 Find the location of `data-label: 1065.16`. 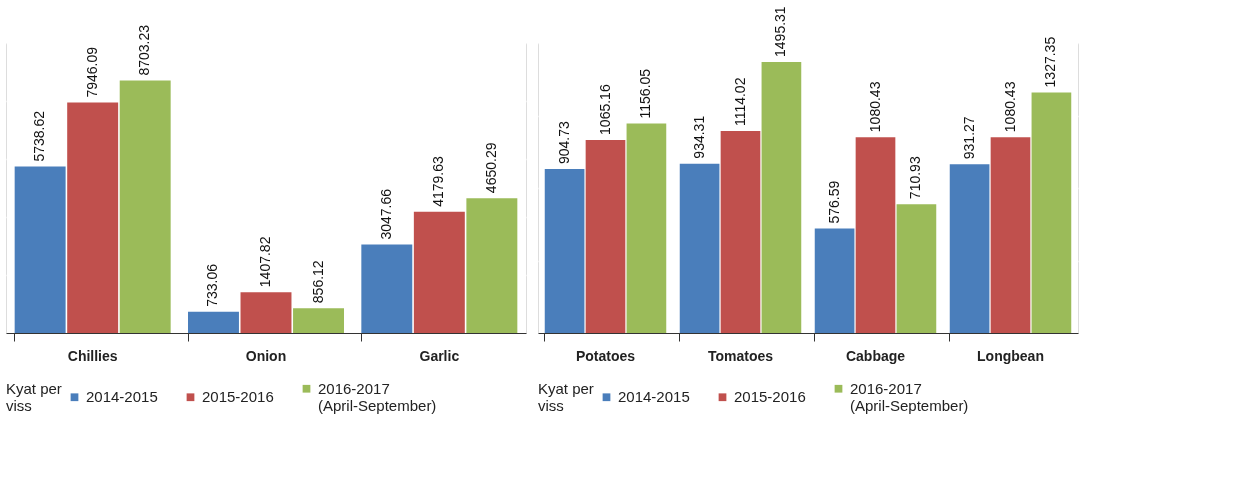

data-label: 1065.16 is located at coordinates (604, 109).